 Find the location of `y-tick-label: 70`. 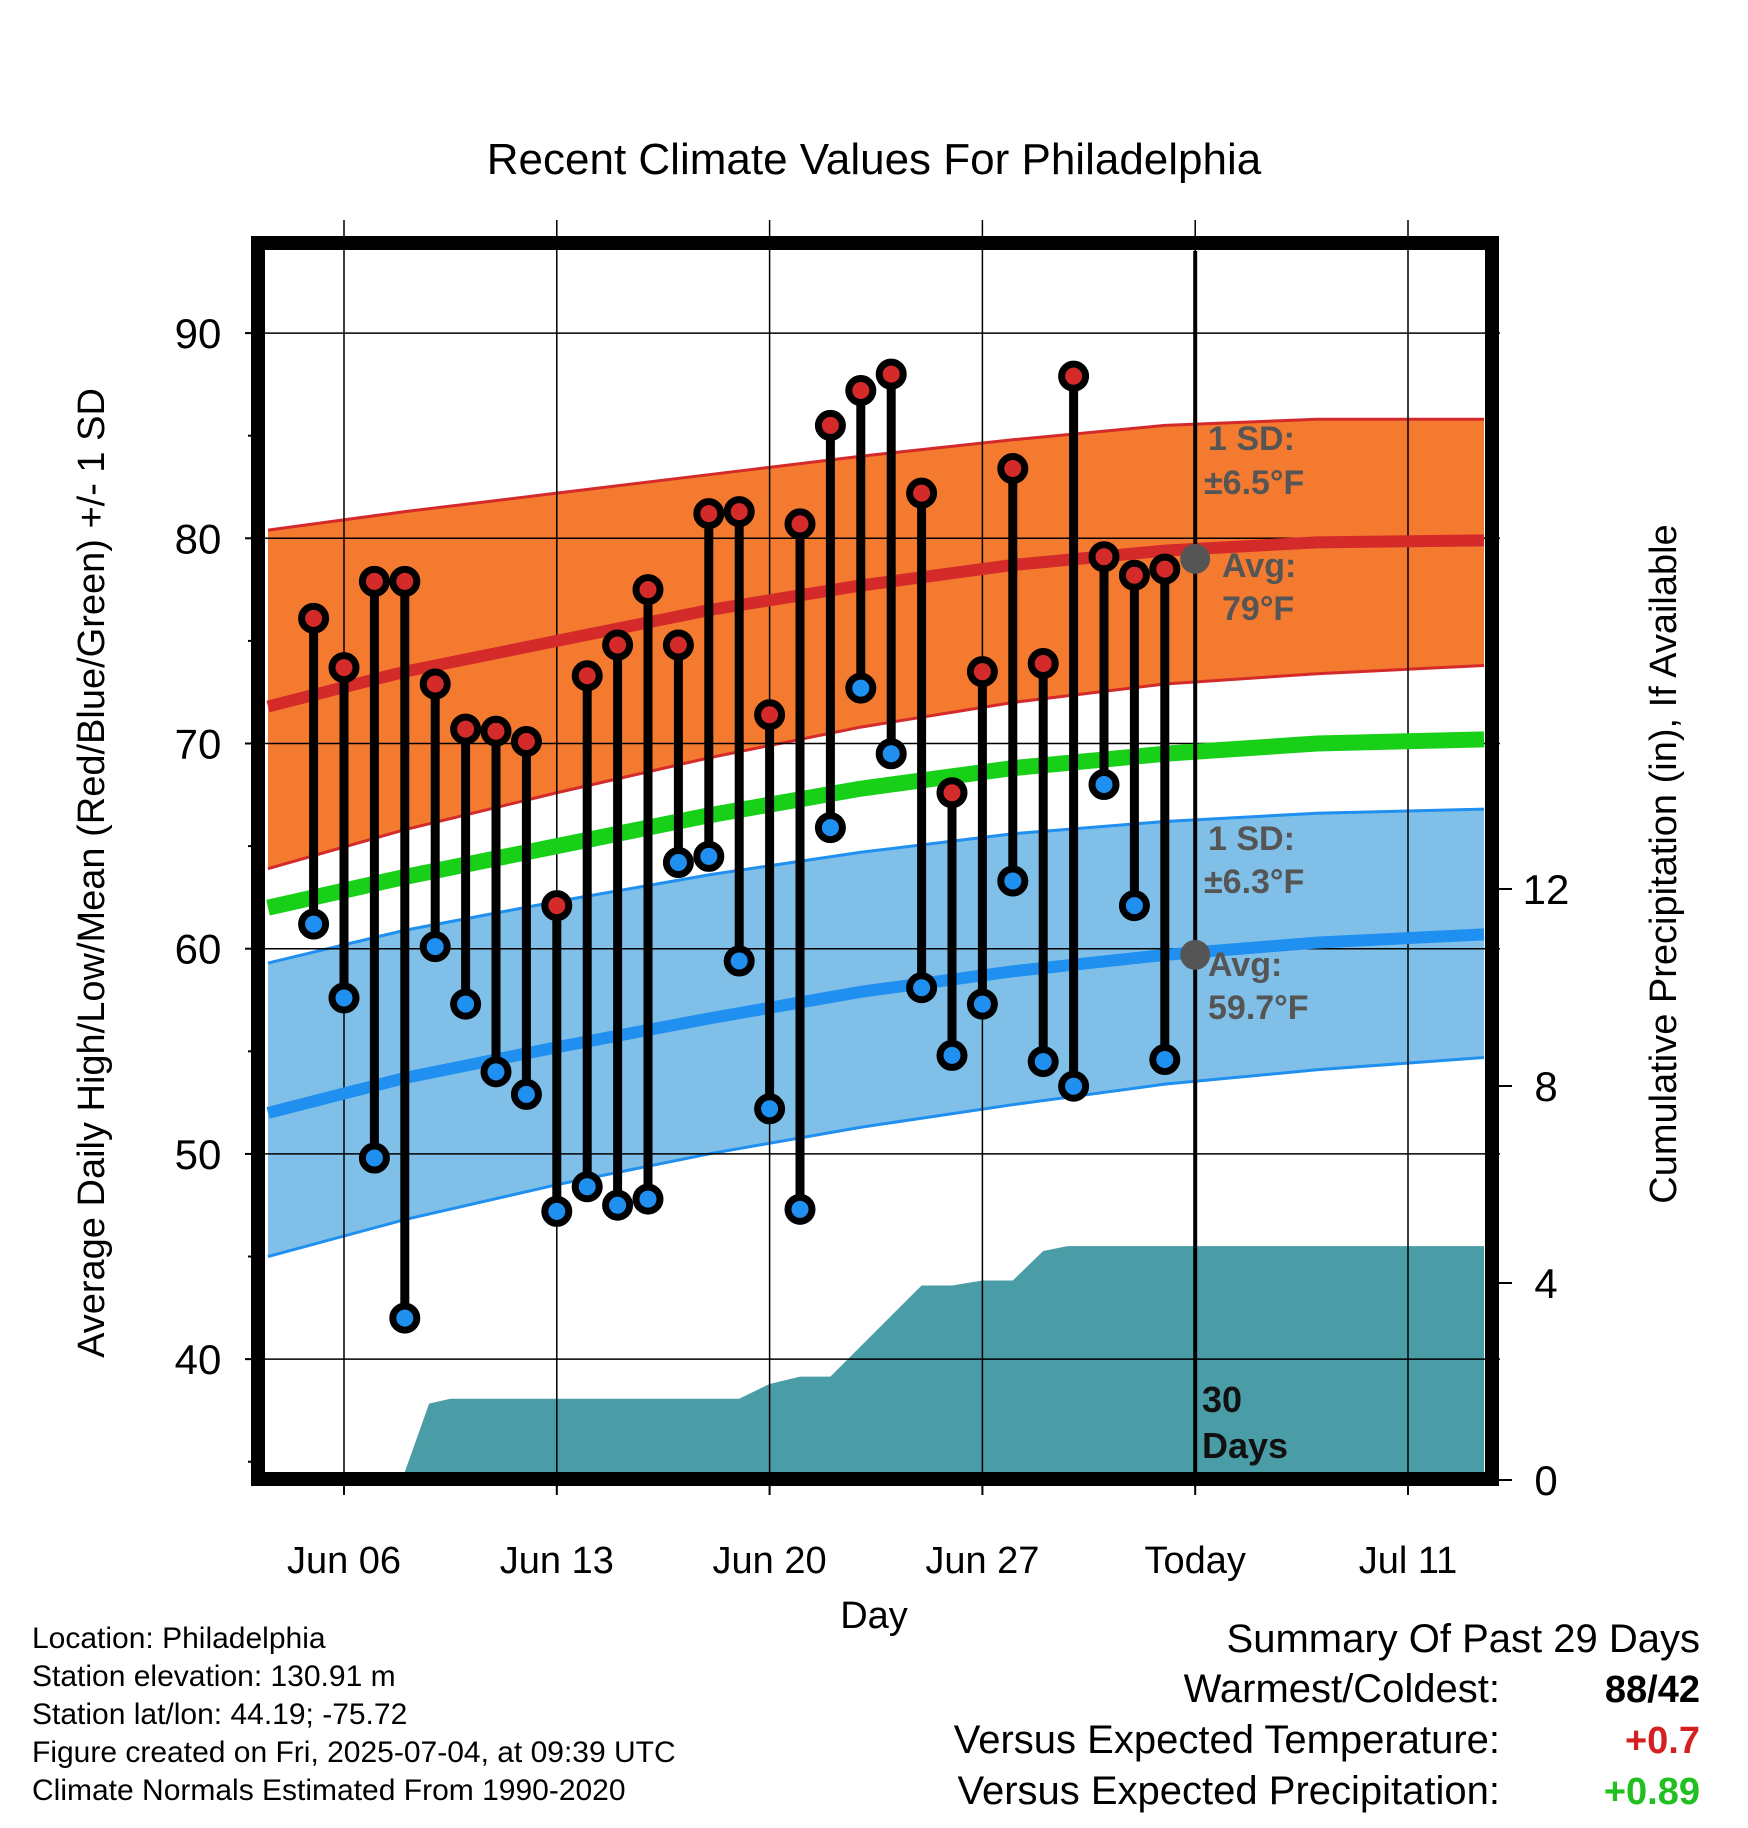

y-tick-label: 70 is located at coordinates (198, 744).